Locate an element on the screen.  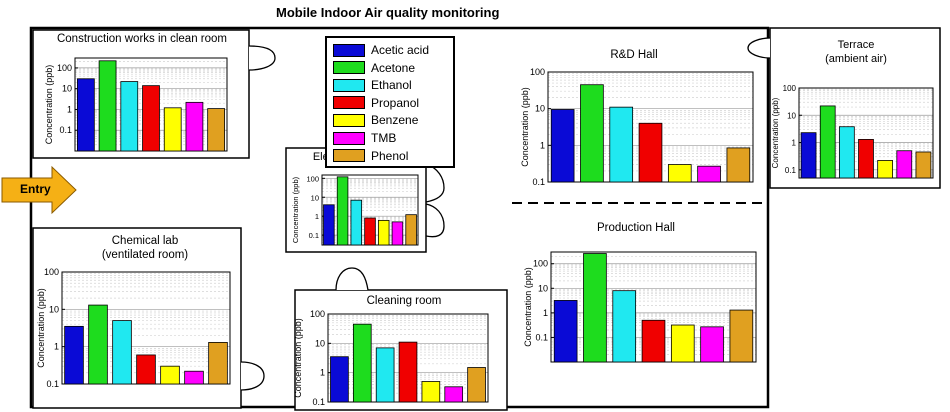
legend-label: Acetic acid is located at coordinates (400, 50).